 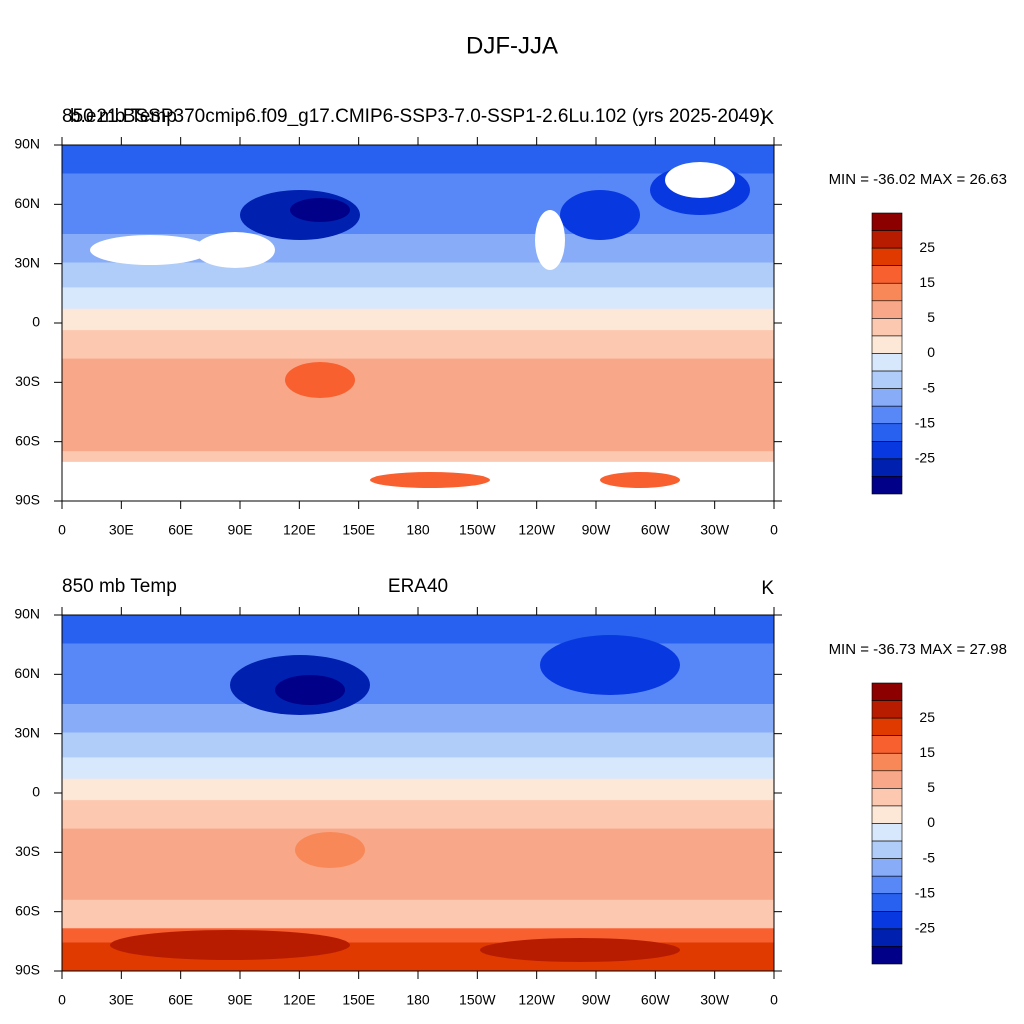 What do you see at coordinates (597, 1000) in the screenshot?
I see `lon-label: 90W` at bounding box center [597, 1000].